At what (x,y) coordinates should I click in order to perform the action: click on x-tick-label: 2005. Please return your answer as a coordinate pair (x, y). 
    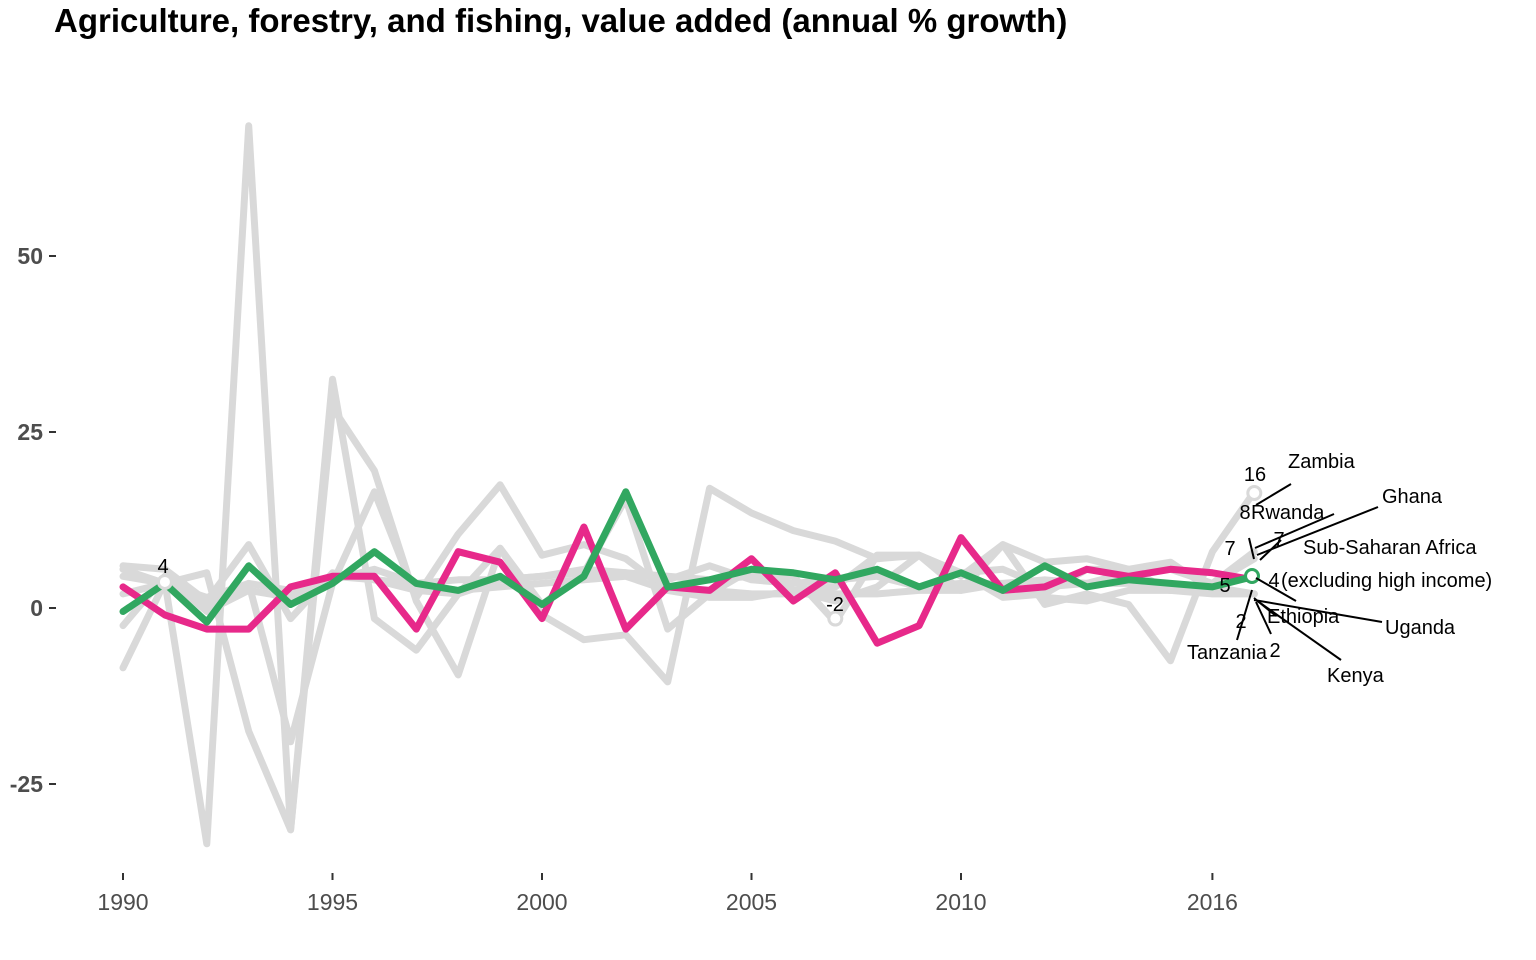
    Looking at the image, I should click on (751, 902).